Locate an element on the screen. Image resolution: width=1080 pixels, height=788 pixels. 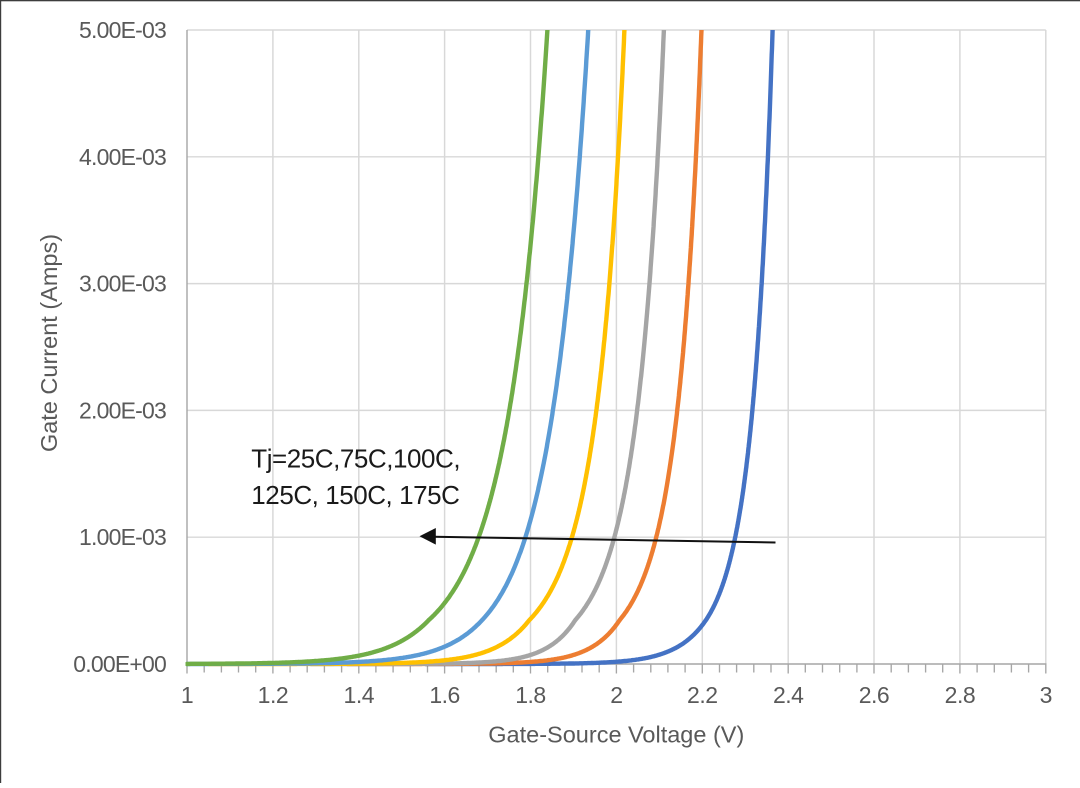
svg-text: Tj=25C,75C,100C, is located at coordinates (355, 459).